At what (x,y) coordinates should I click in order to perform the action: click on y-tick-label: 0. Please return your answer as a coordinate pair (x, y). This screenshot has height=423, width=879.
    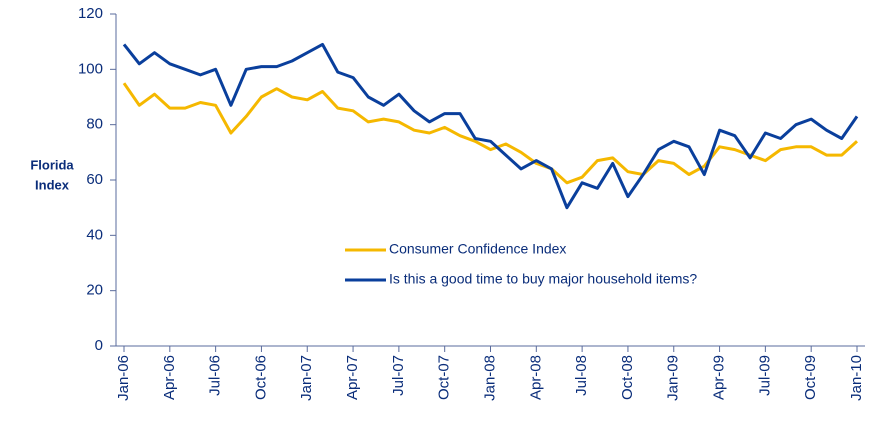
    Looking at the image, I should click on (99, 345).